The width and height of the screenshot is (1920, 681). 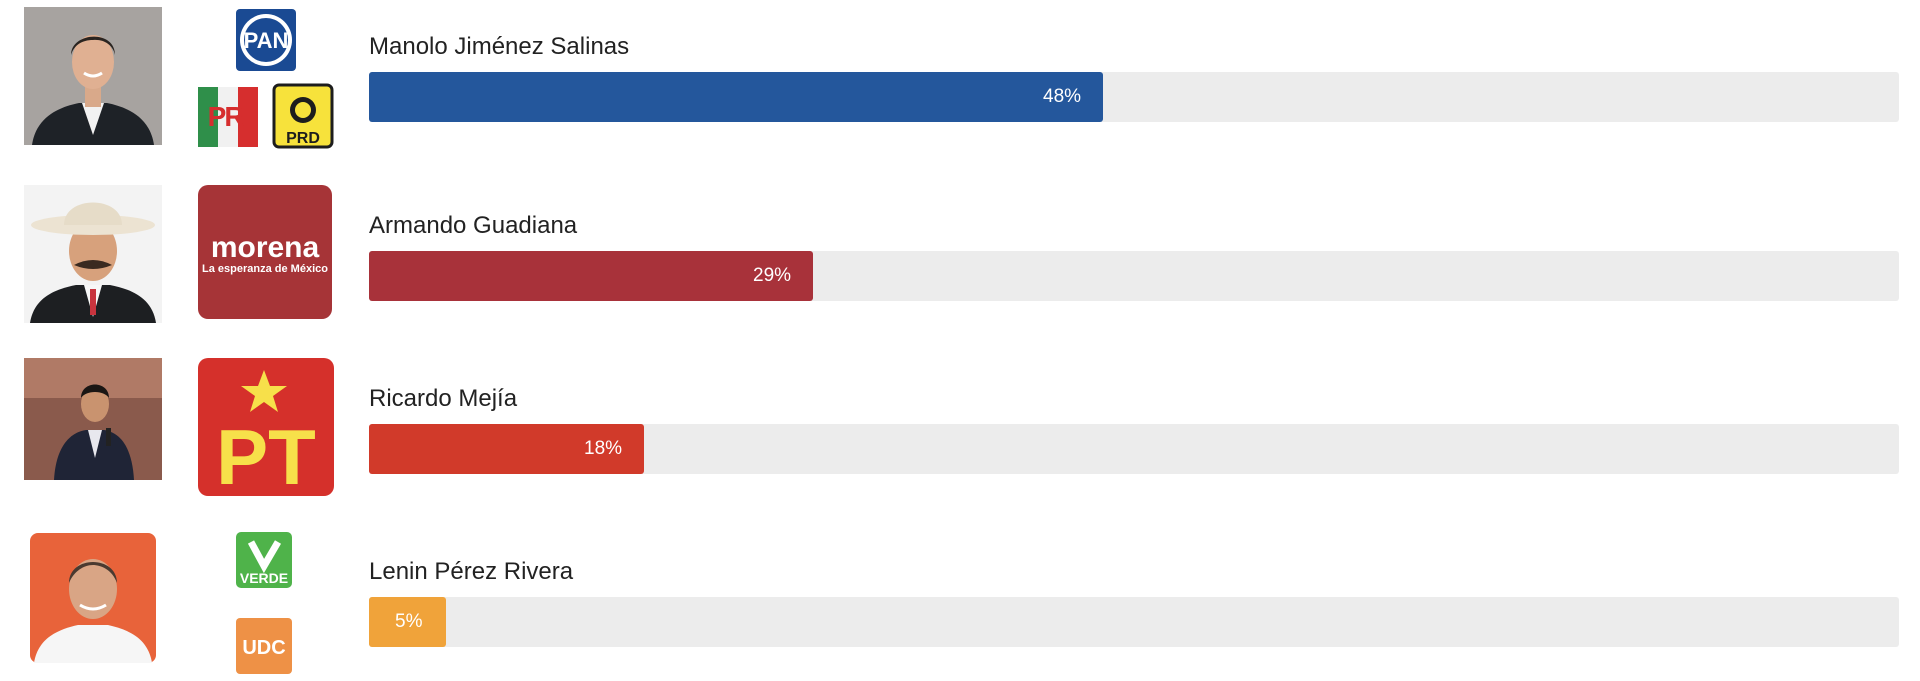 I want to click on bar-track: 18%, so click(x=1134, y=449).